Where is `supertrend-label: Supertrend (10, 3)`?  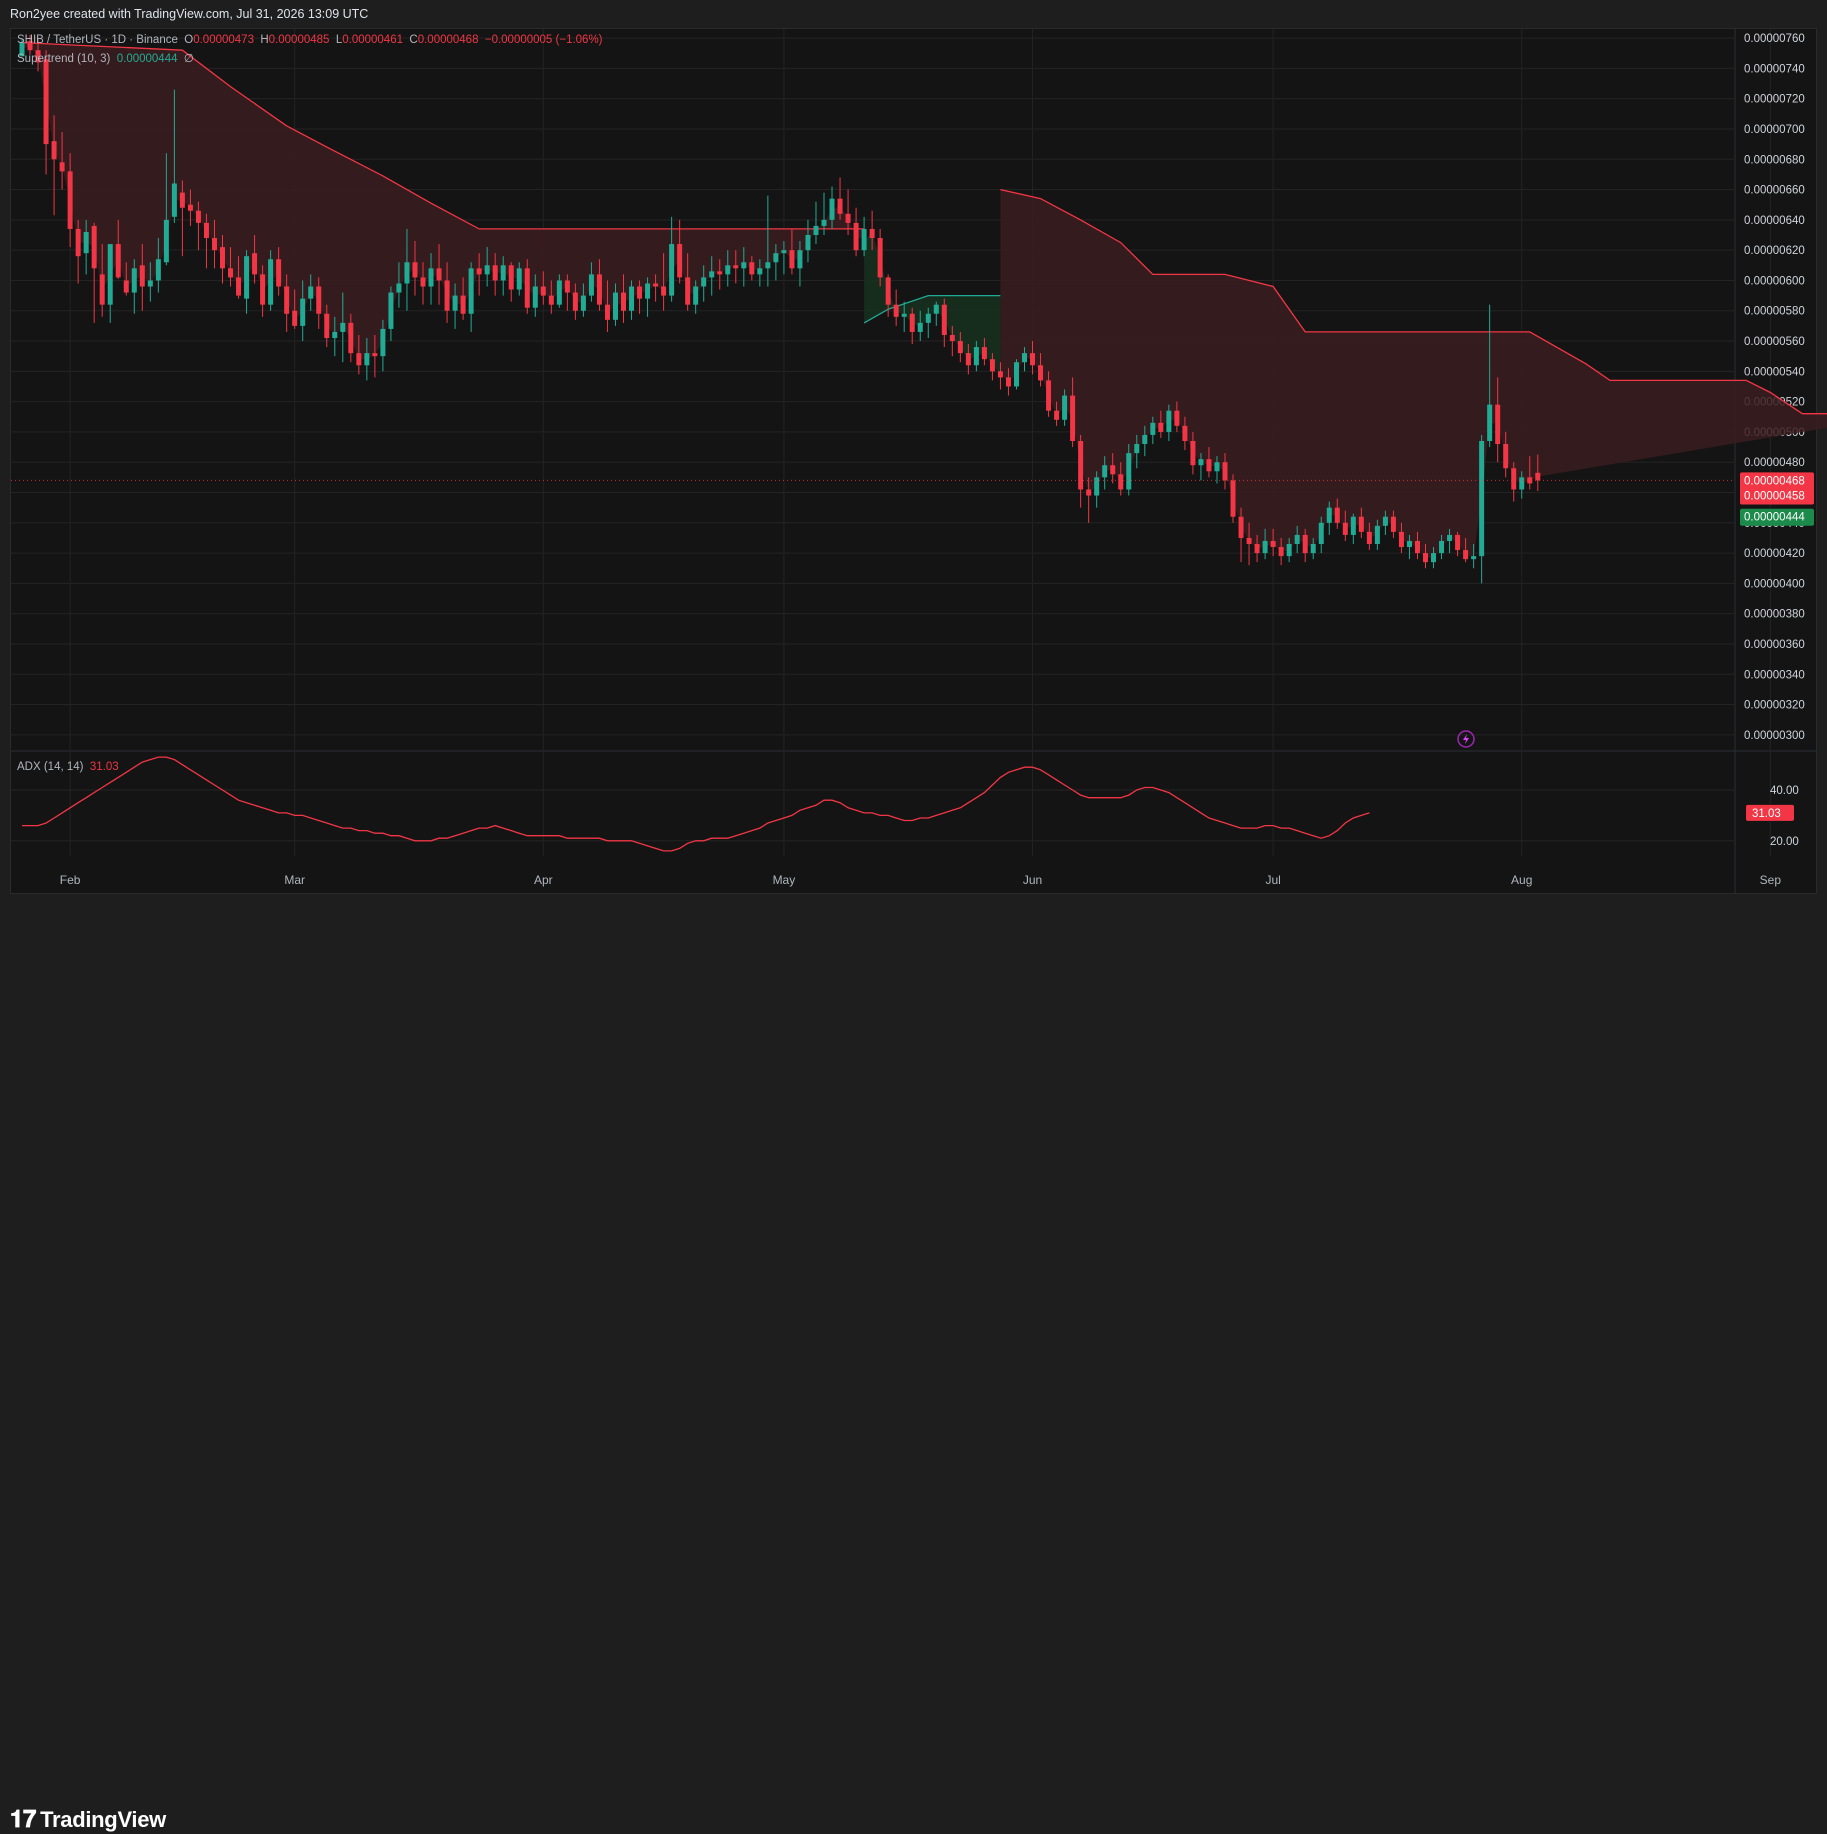
supertrend-label: Supertrend (10, 3) is located at coordinates (64, 59).